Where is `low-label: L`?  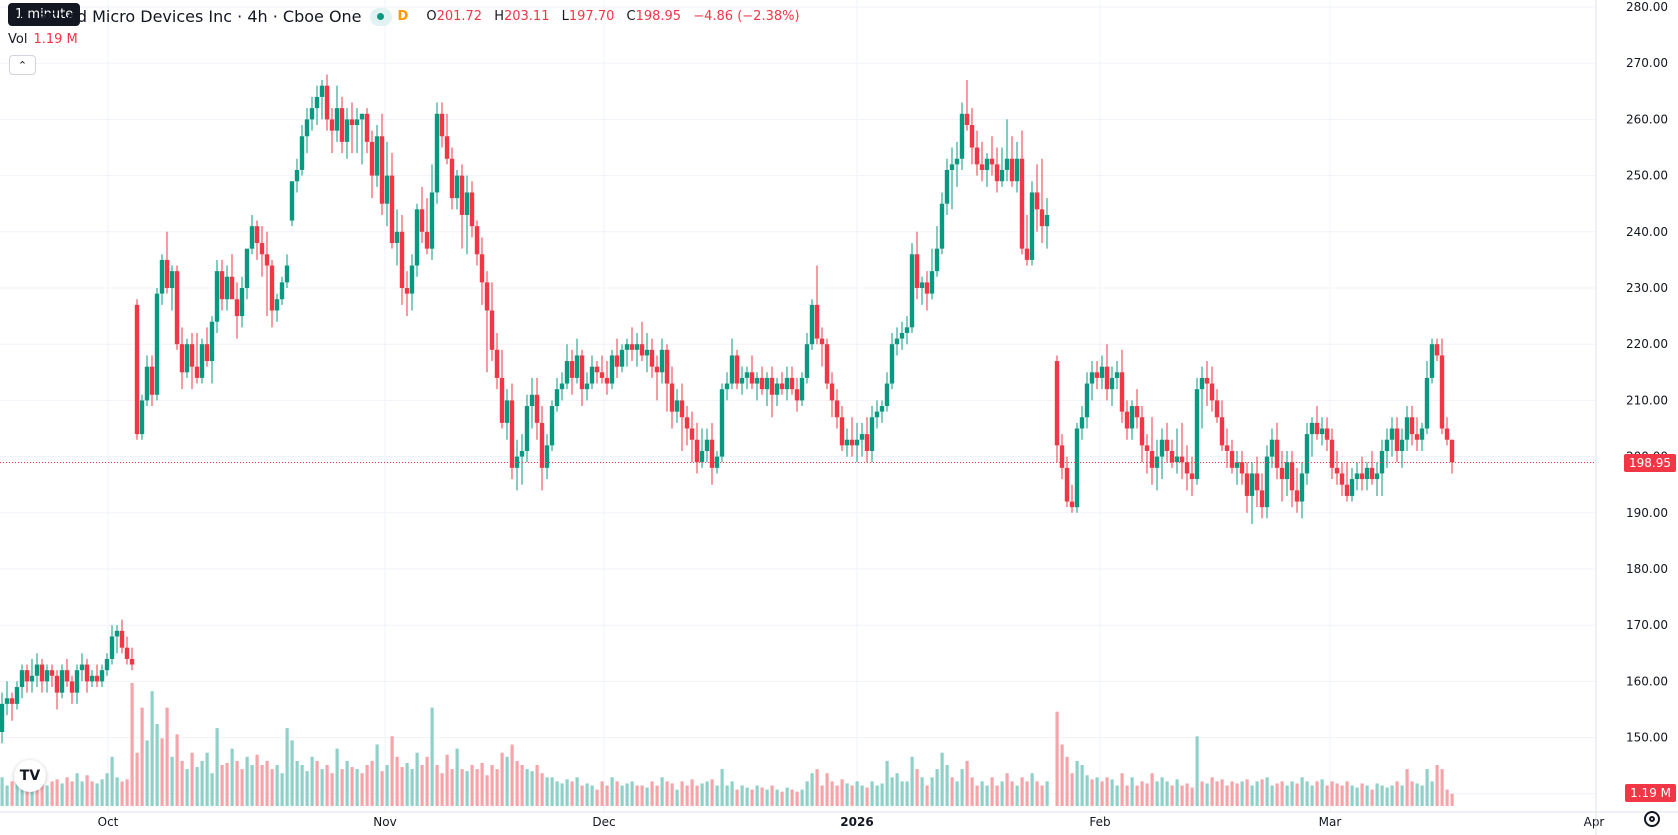 low-label: L is located at coordinates (565, 16).